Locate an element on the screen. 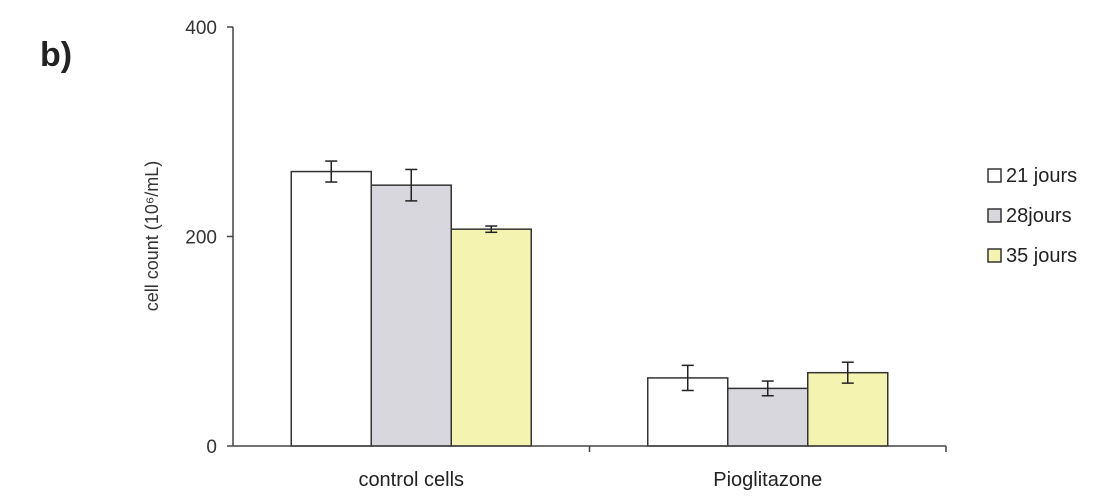 This screenshot has height=496, width=1110. legend-label: 35 jours is located at coordinates (1041, 256).